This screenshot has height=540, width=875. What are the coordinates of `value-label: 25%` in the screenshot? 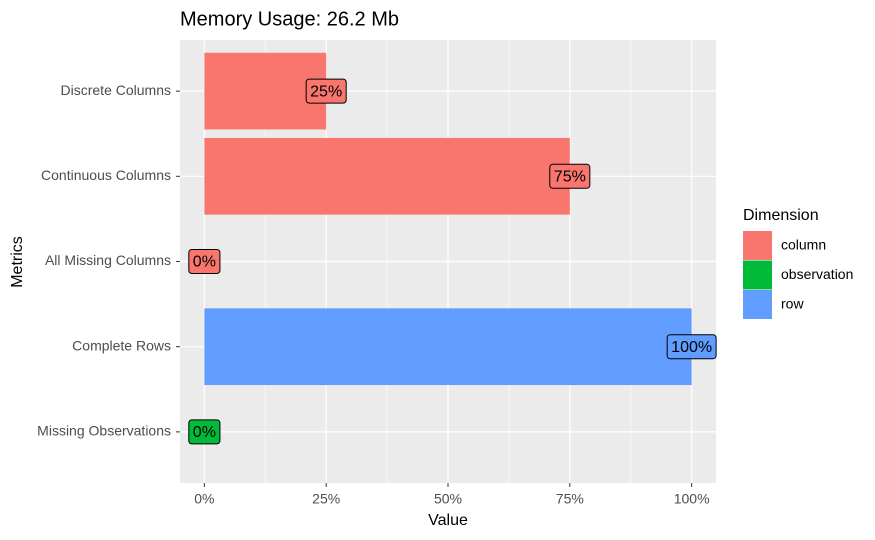 It's located at (326, 91).